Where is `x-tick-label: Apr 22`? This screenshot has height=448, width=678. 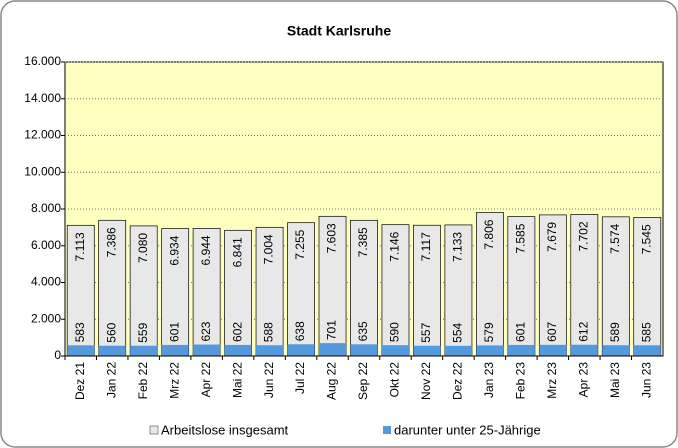
x-tick-label: Apr 22 is located at coordinates (206, 380).